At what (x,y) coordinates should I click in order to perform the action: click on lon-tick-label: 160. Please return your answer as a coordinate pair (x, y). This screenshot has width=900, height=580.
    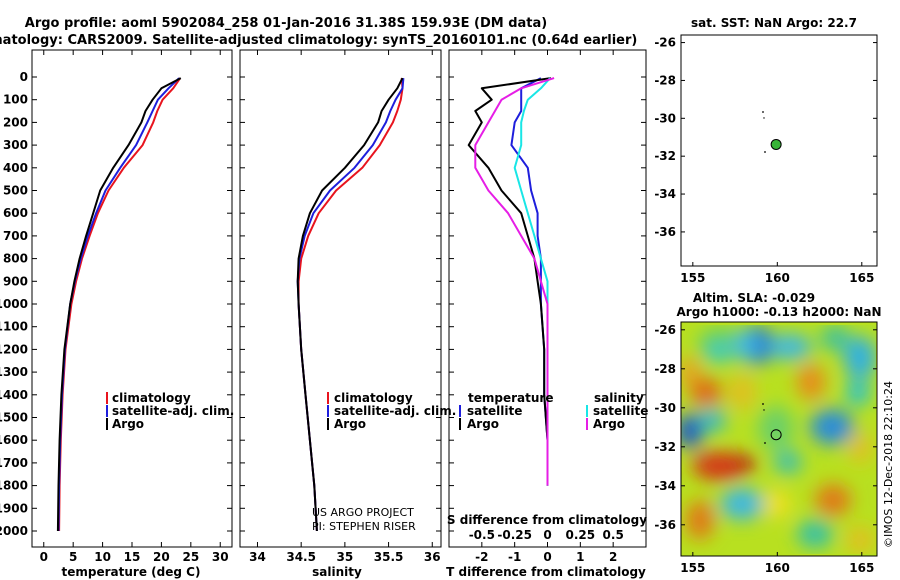
    Looking at the image, I should click on (777, 568).